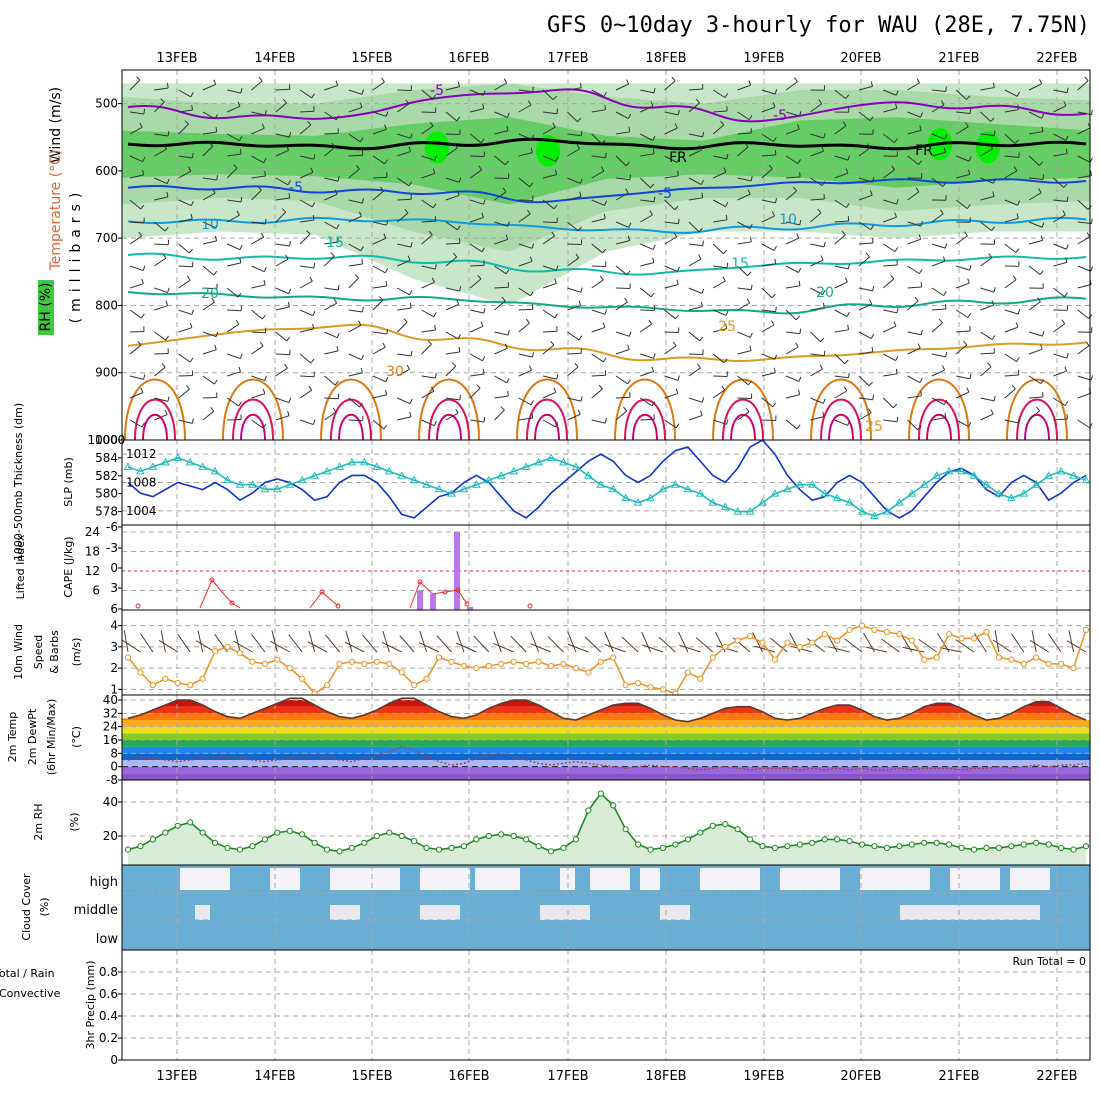  I want to click on slp-tick-label: 1004, so click(141, 511).